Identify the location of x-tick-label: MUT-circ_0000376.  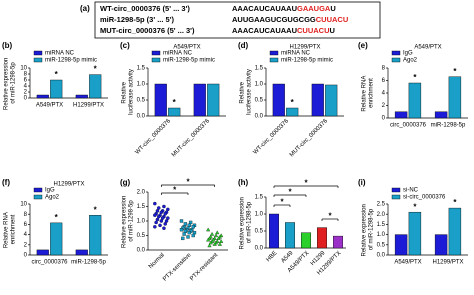
(191, 138).